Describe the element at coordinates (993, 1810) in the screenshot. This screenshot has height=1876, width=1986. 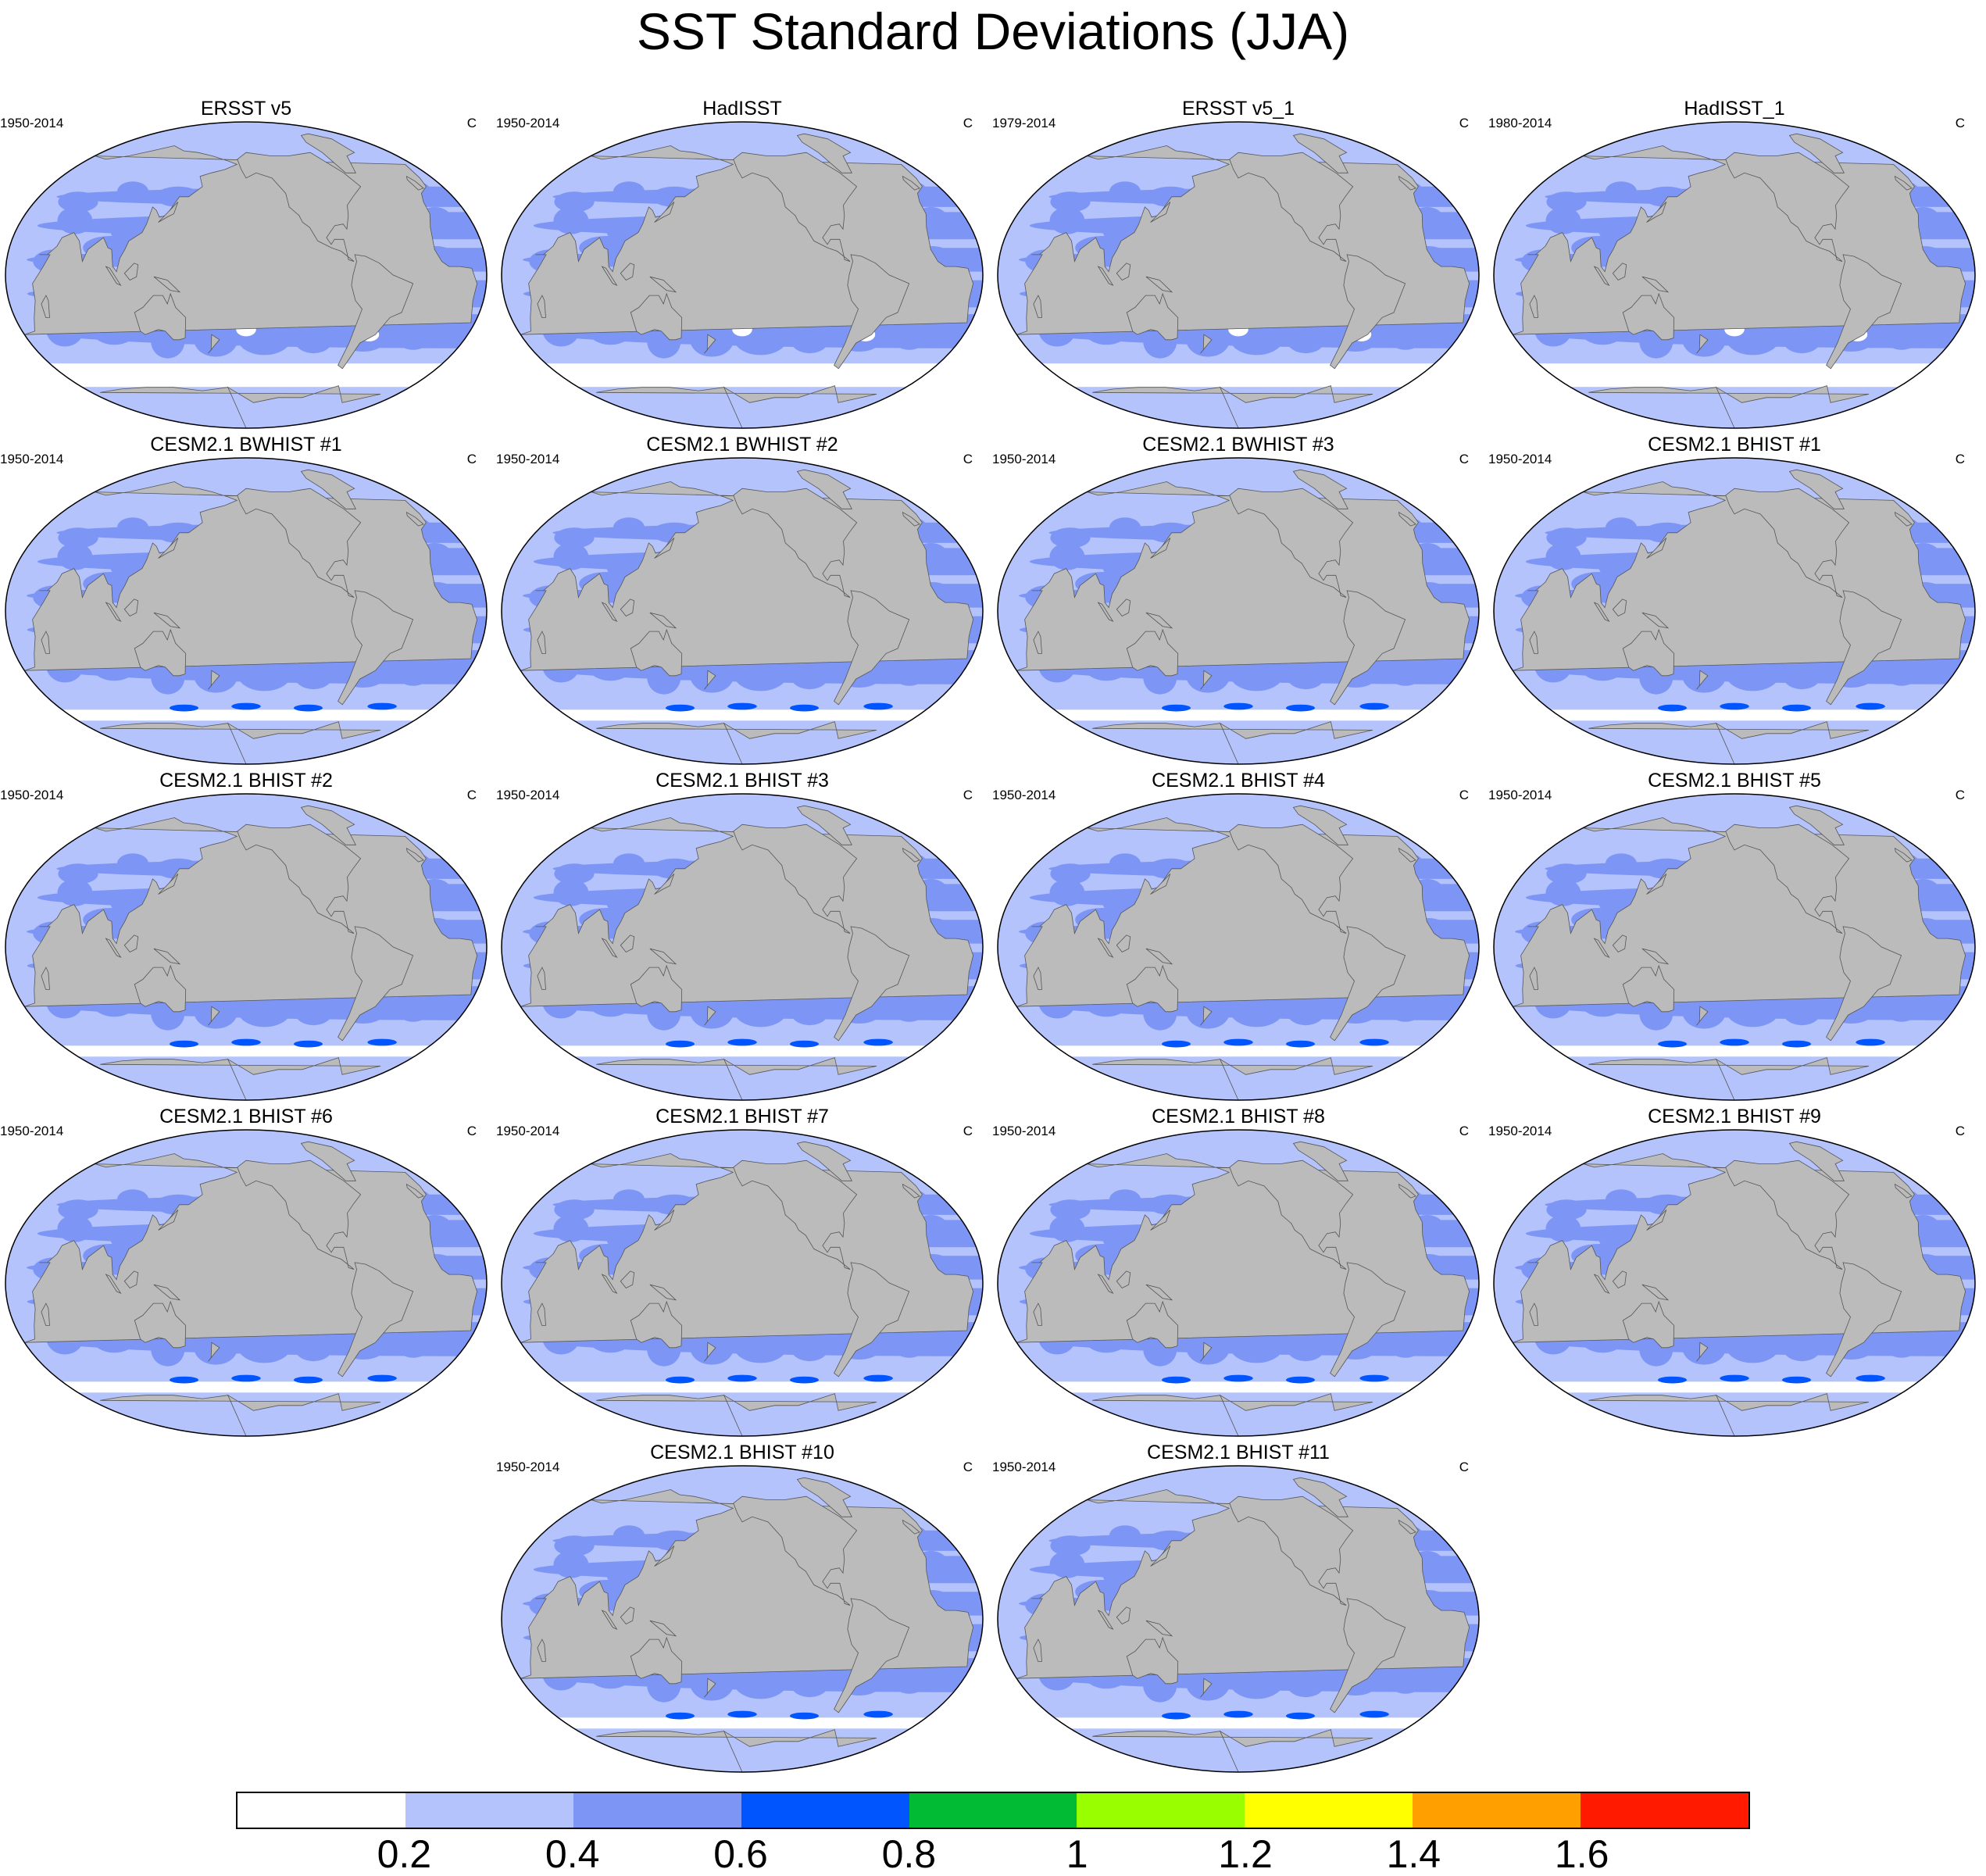
I see `colorbar` at that location.